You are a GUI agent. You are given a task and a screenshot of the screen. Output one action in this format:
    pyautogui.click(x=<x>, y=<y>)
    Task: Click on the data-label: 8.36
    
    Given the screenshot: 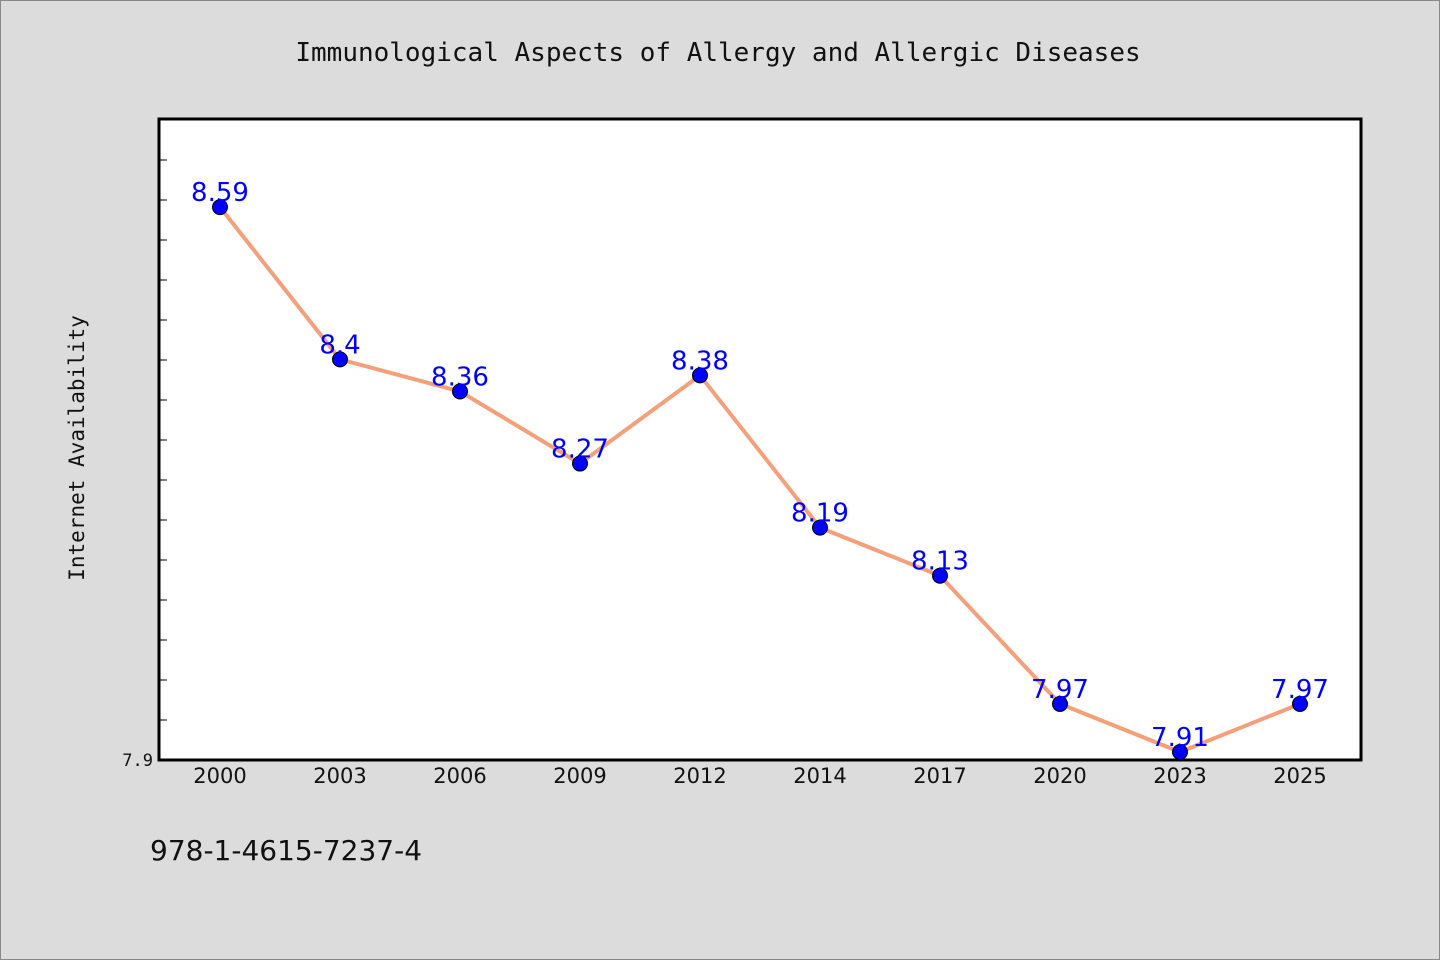 What is the action you would take?
    pyautogui.click(x=460, y=377)
    